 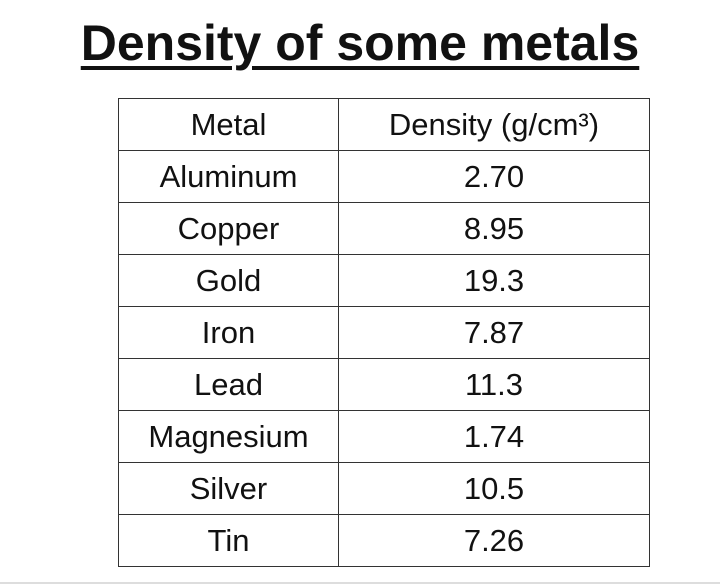 I want to click on table-row: Silver 10.5, so click(x=384, y=488).